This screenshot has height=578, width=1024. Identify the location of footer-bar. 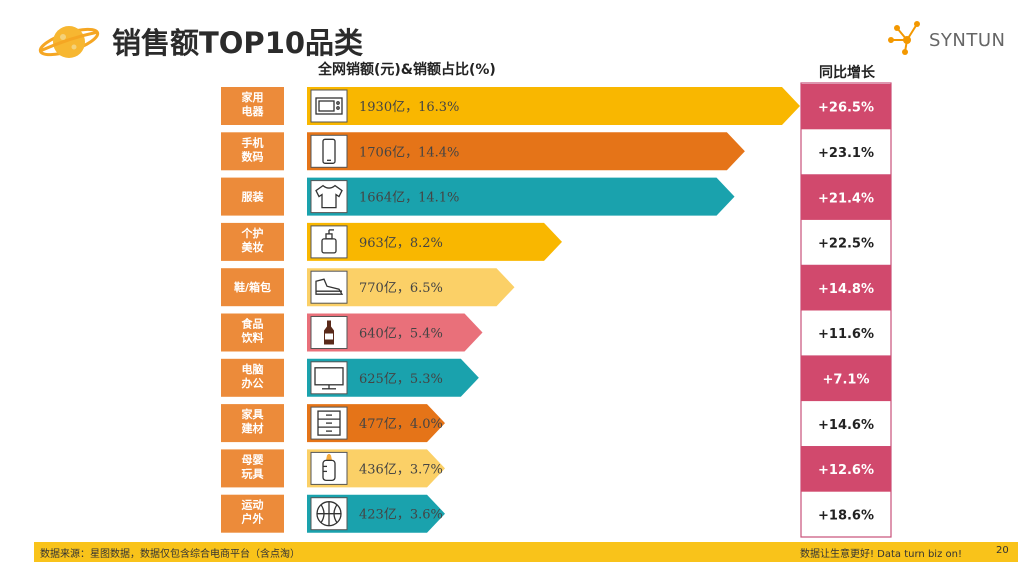
(526, 552).